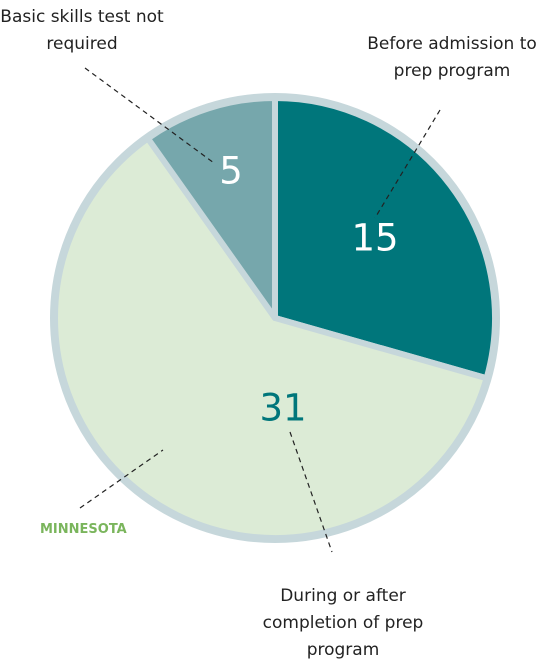 This screenshot has height=665, width=537. What do you see at coordinates (82, 30) in the screenshot?
I see `category-label: Basic skills test not required` at bounding box center [82, 30].